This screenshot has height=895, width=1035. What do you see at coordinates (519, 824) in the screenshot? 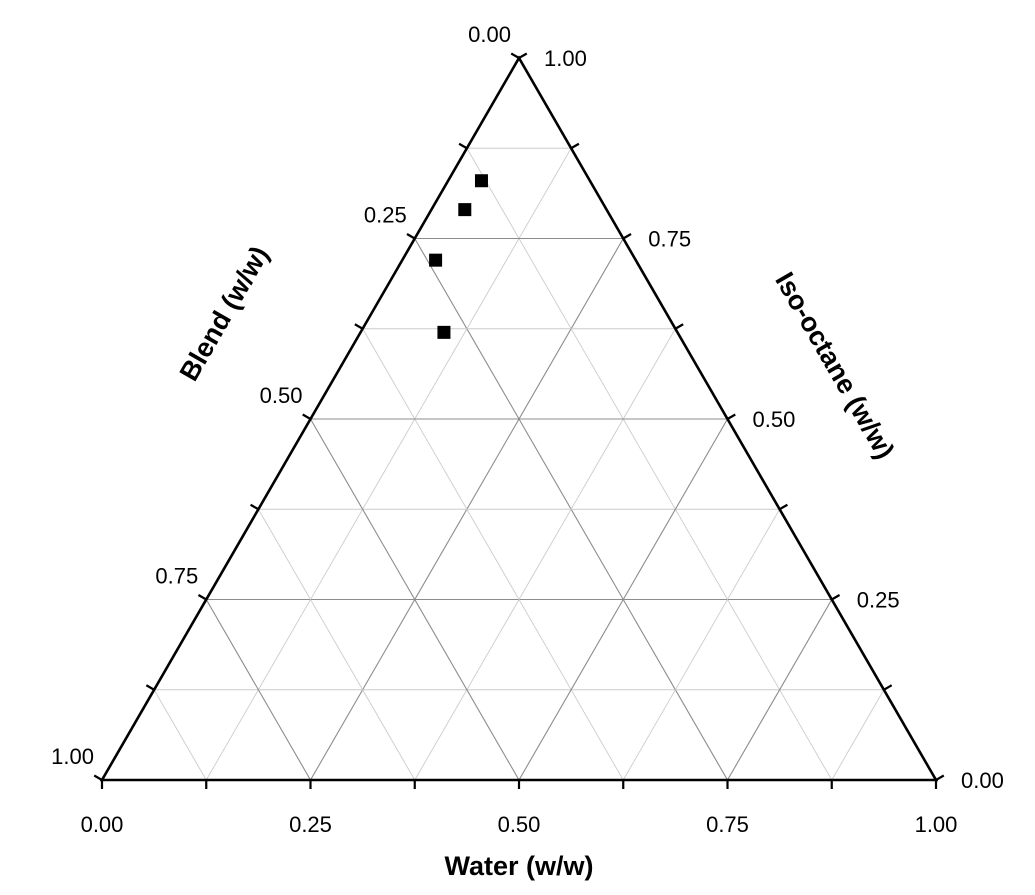
I see `tick-label-water: 0.50` at bounding box center [519, 824].